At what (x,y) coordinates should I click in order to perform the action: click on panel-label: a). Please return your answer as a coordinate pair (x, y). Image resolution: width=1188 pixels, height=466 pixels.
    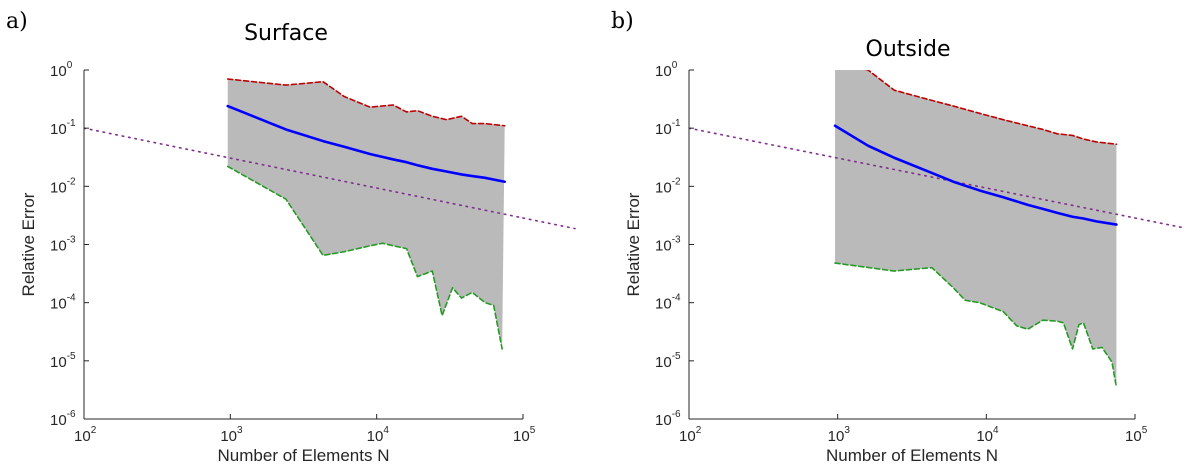
    Looking at the image, I should click on (17, 21).